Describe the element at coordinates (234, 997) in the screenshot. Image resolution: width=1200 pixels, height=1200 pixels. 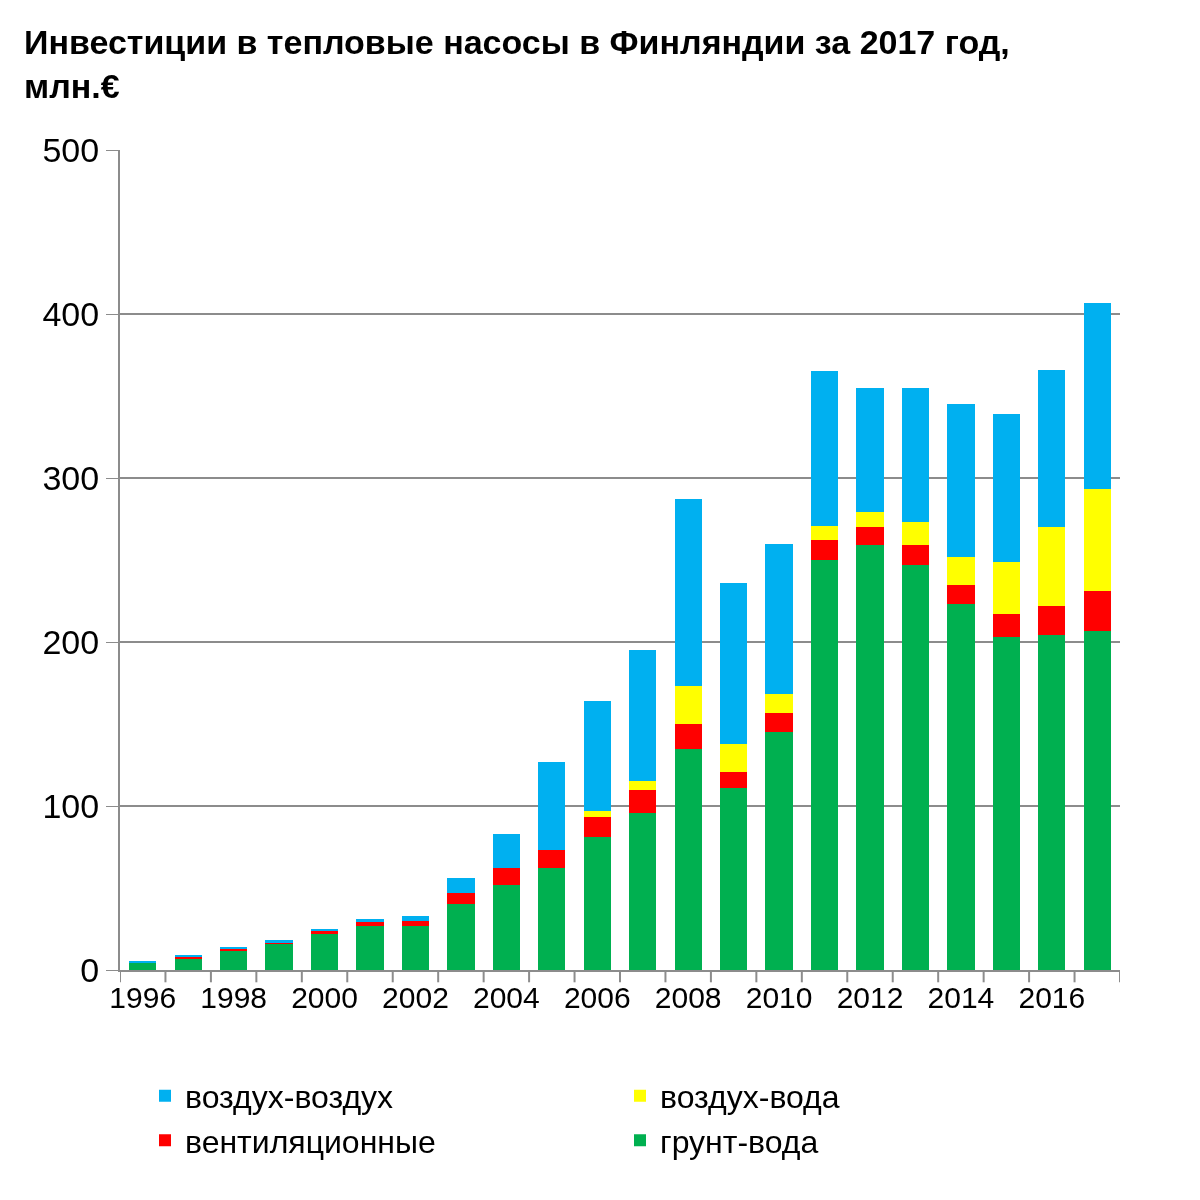
I see `x-tick-label: 1998` at that location.